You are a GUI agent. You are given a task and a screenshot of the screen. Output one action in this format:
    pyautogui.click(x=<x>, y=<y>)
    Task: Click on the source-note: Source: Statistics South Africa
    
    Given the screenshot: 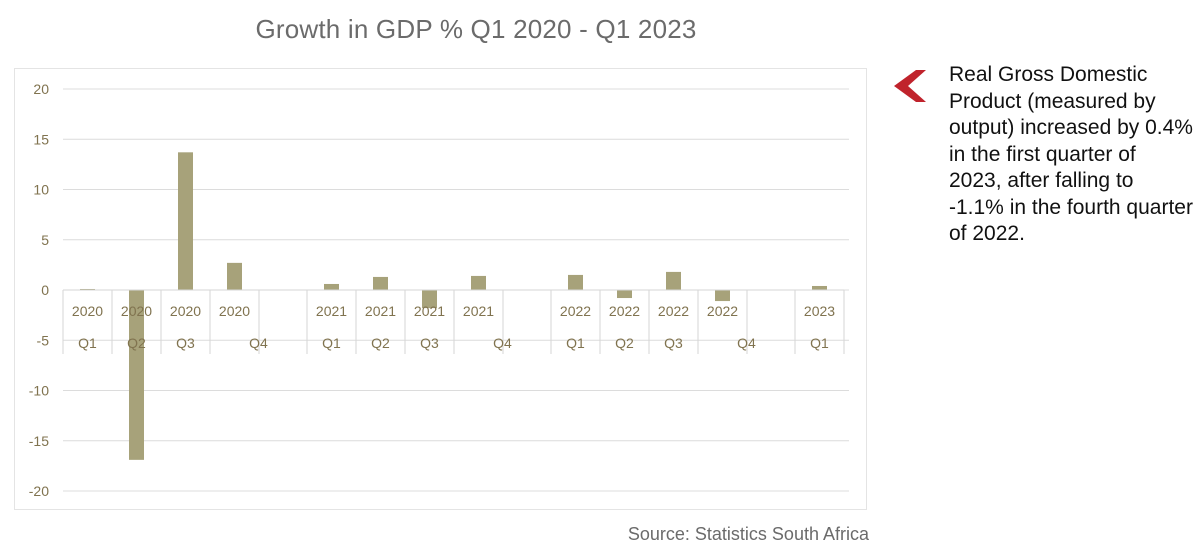 What is the action you would take?
    pyautogui.click(x=748, y=534)
    